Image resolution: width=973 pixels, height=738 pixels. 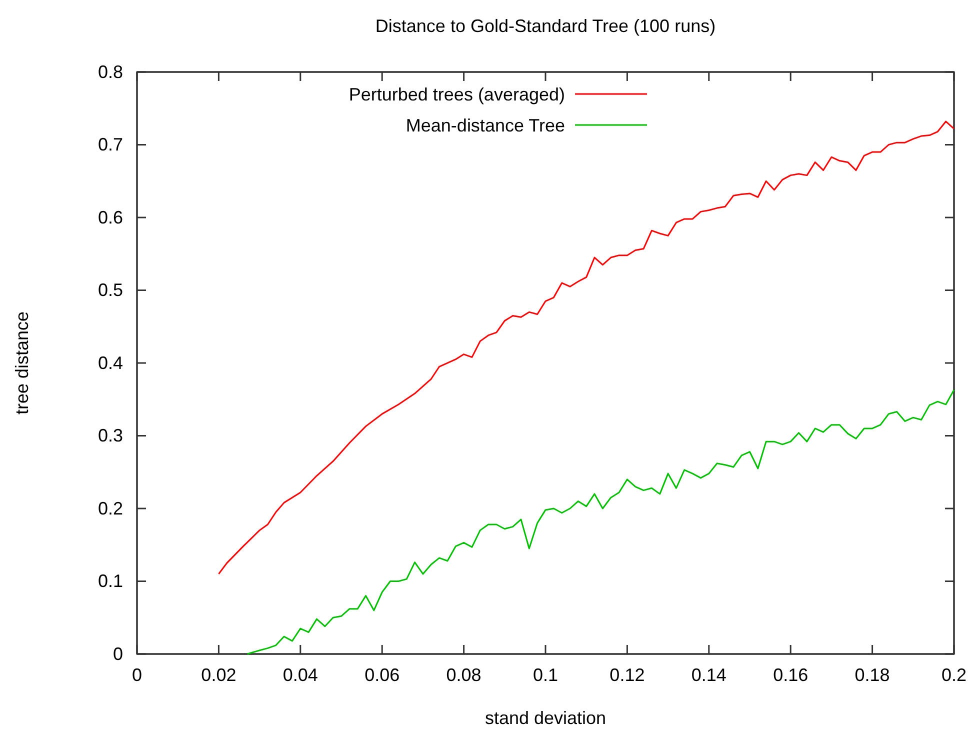 What do you see at coordinates (790, 674) in the screenshot?
I see `x-tick-label: 0.16` at bounding box center [790, 674].